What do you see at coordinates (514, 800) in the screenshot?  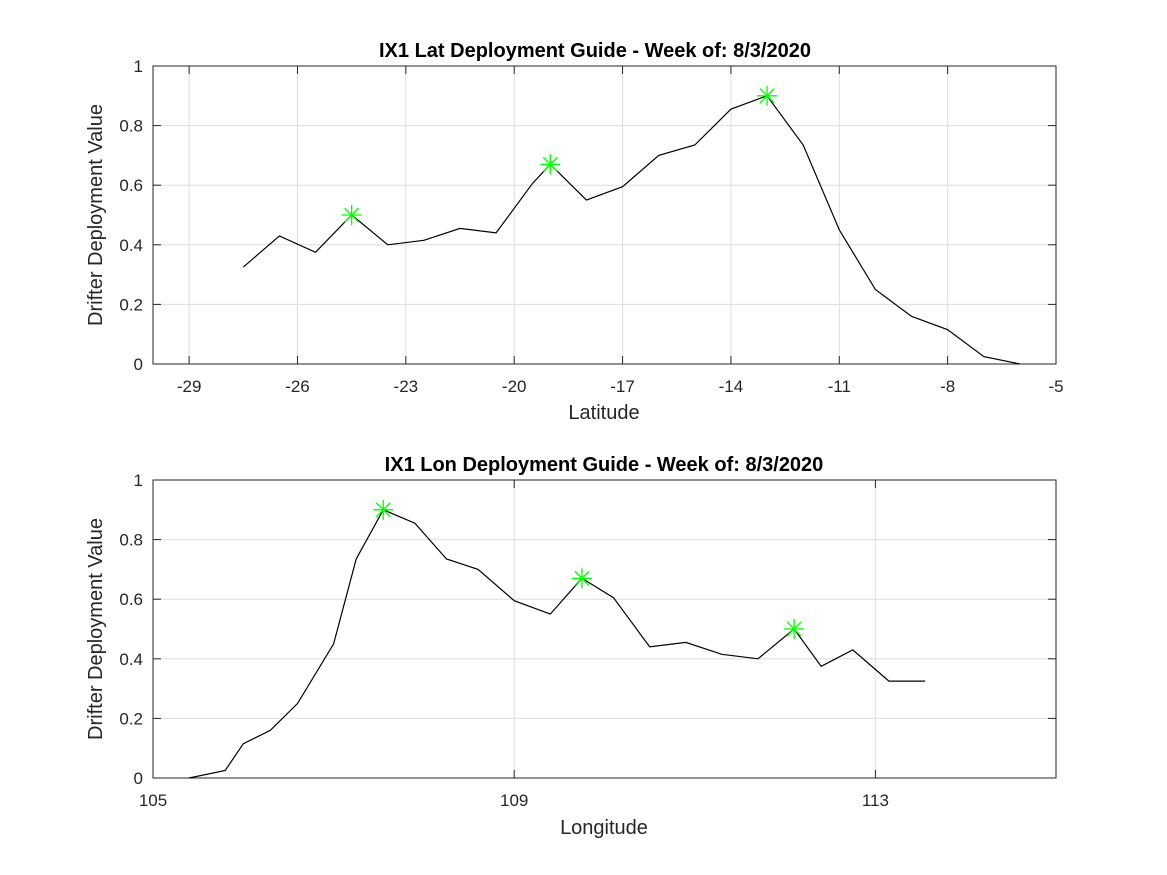 I see `x-tick-label: 109` at bounding box center [514, 800].